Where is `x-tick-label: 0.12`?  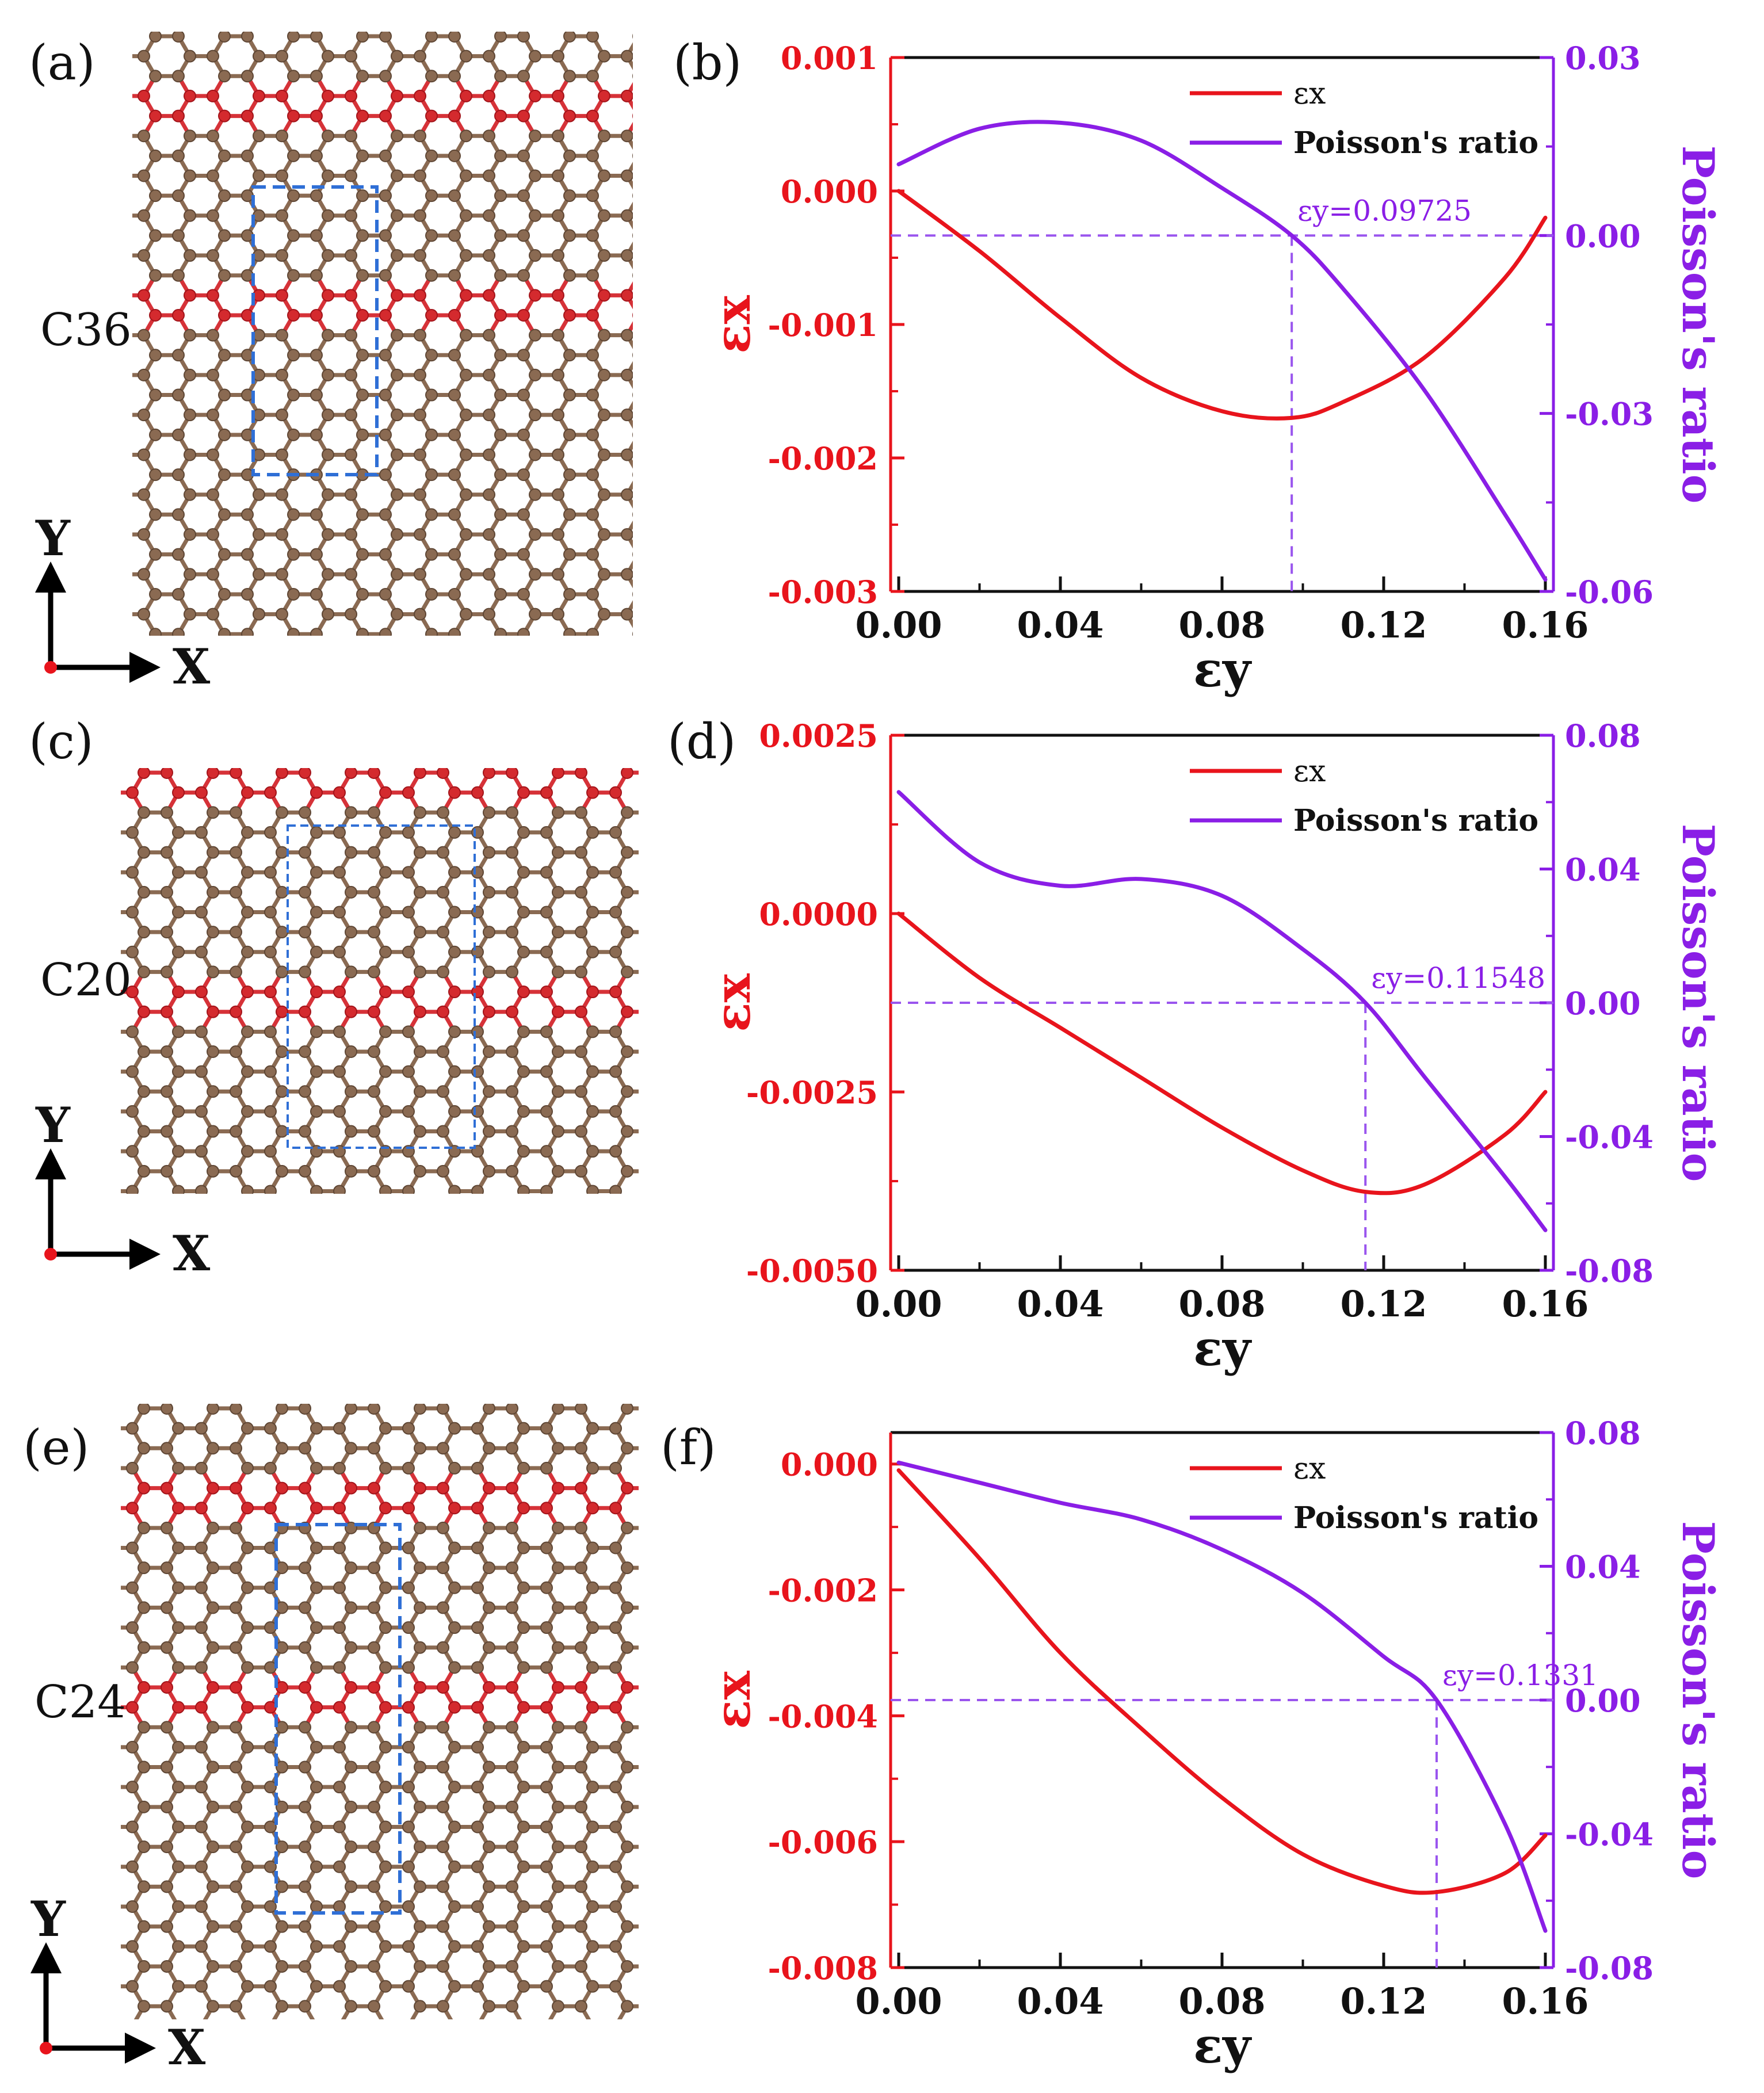 x-tick-label: 0.12 is located at coordinates (1383, 625).